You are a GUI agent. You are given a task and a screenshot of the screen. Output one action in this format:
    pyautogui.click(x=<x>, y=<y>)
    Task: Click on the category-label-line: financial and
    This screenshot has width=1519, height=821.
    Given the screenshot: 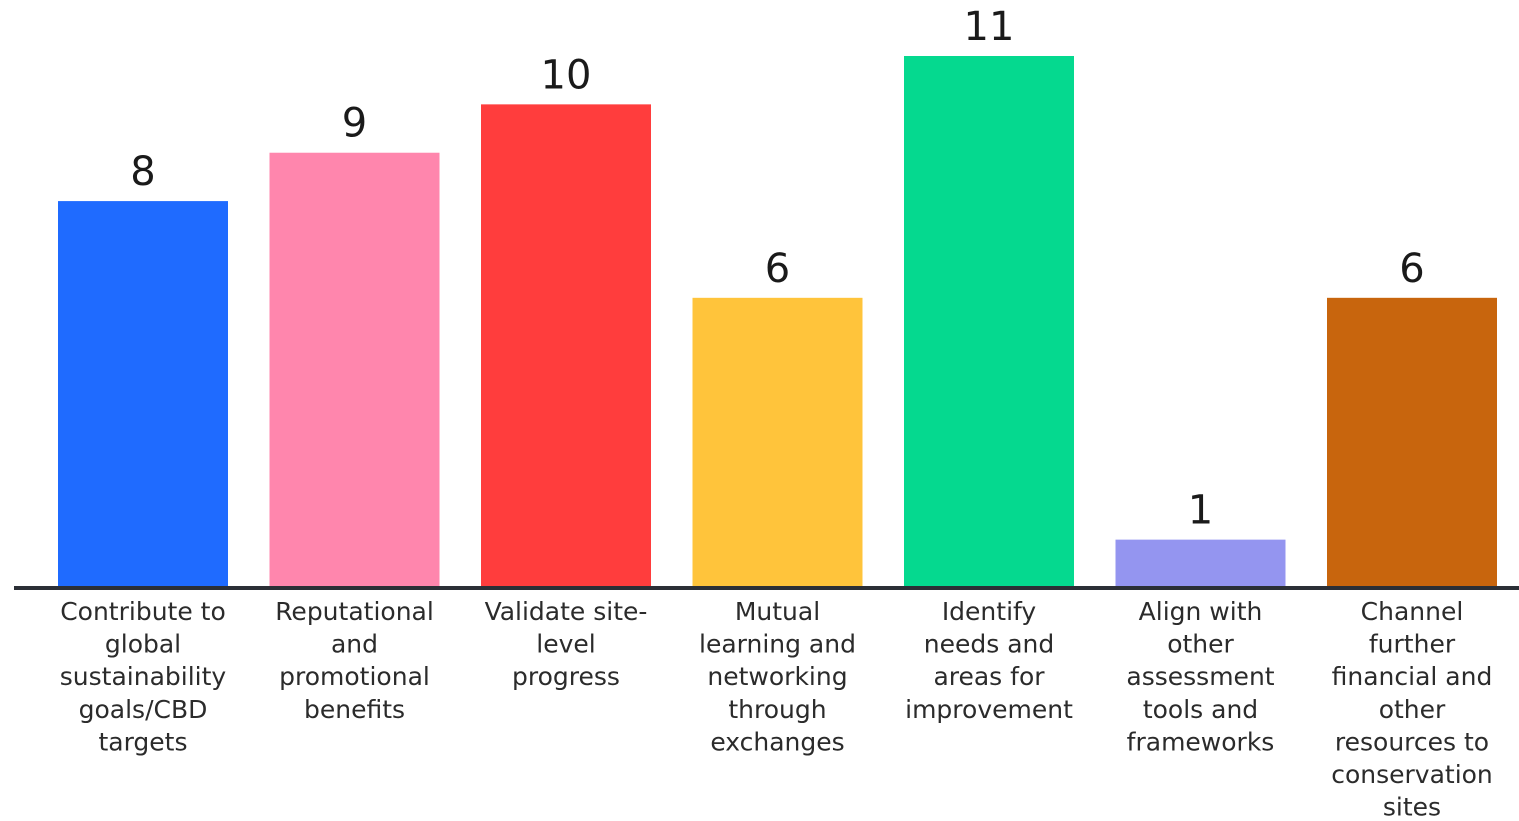 What is the action you would take?
    pyautogui.click(x=1412, y=676)
    